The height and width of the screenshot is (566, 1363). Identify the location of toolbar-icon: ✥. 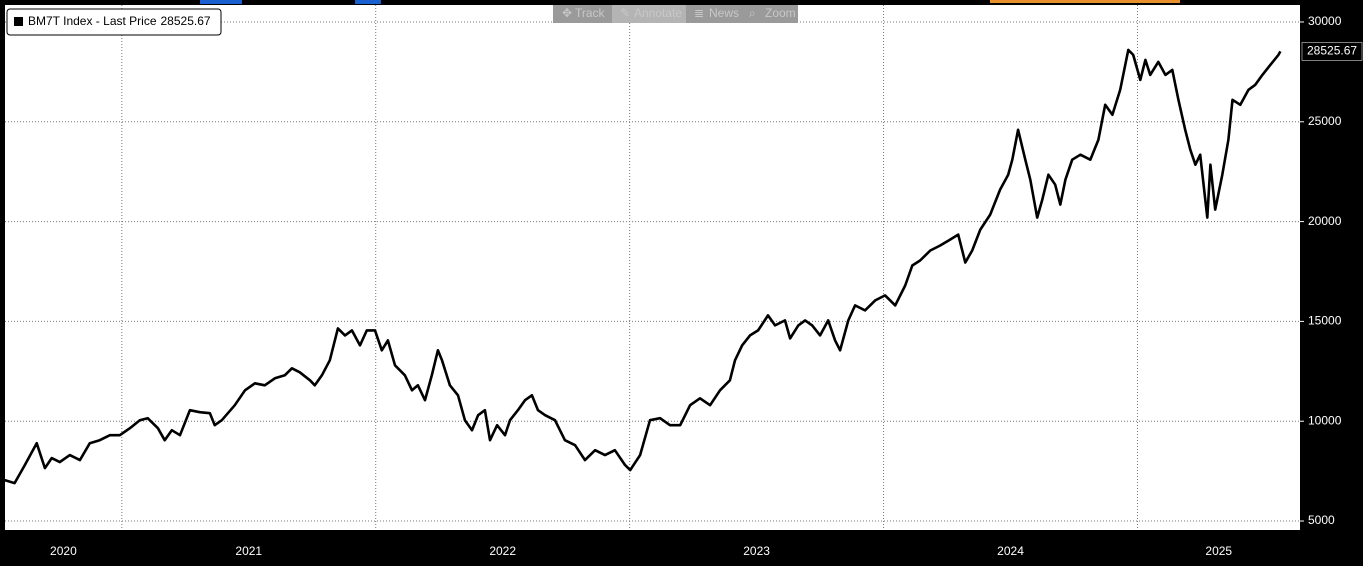
(567, 13).